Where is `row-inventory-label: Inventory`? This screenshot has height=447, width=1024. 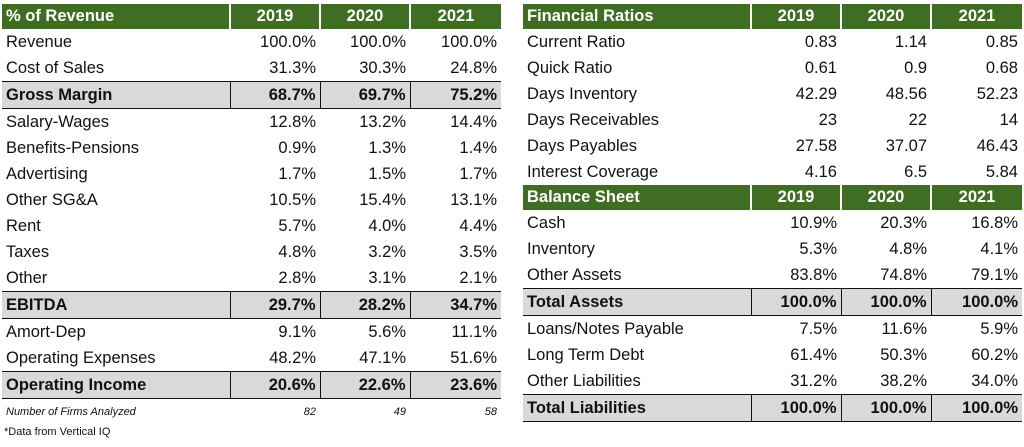 row-inventory-label: Inventory is located at coordinates (561, 249).